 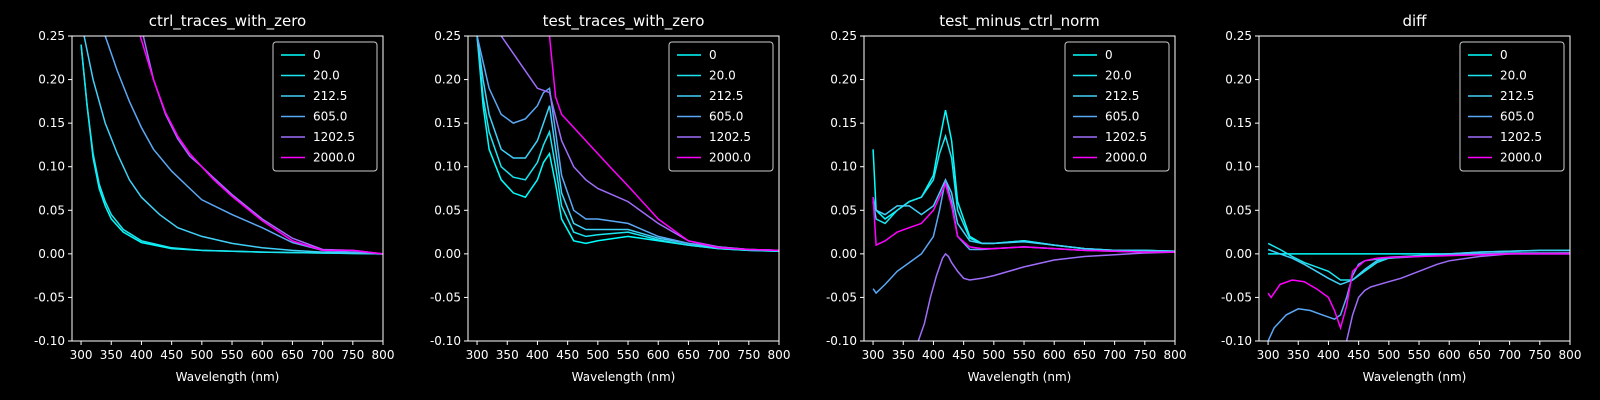 I want to click on chart-title: ctrl_traces_with_zero, so click(x=227, y=21).